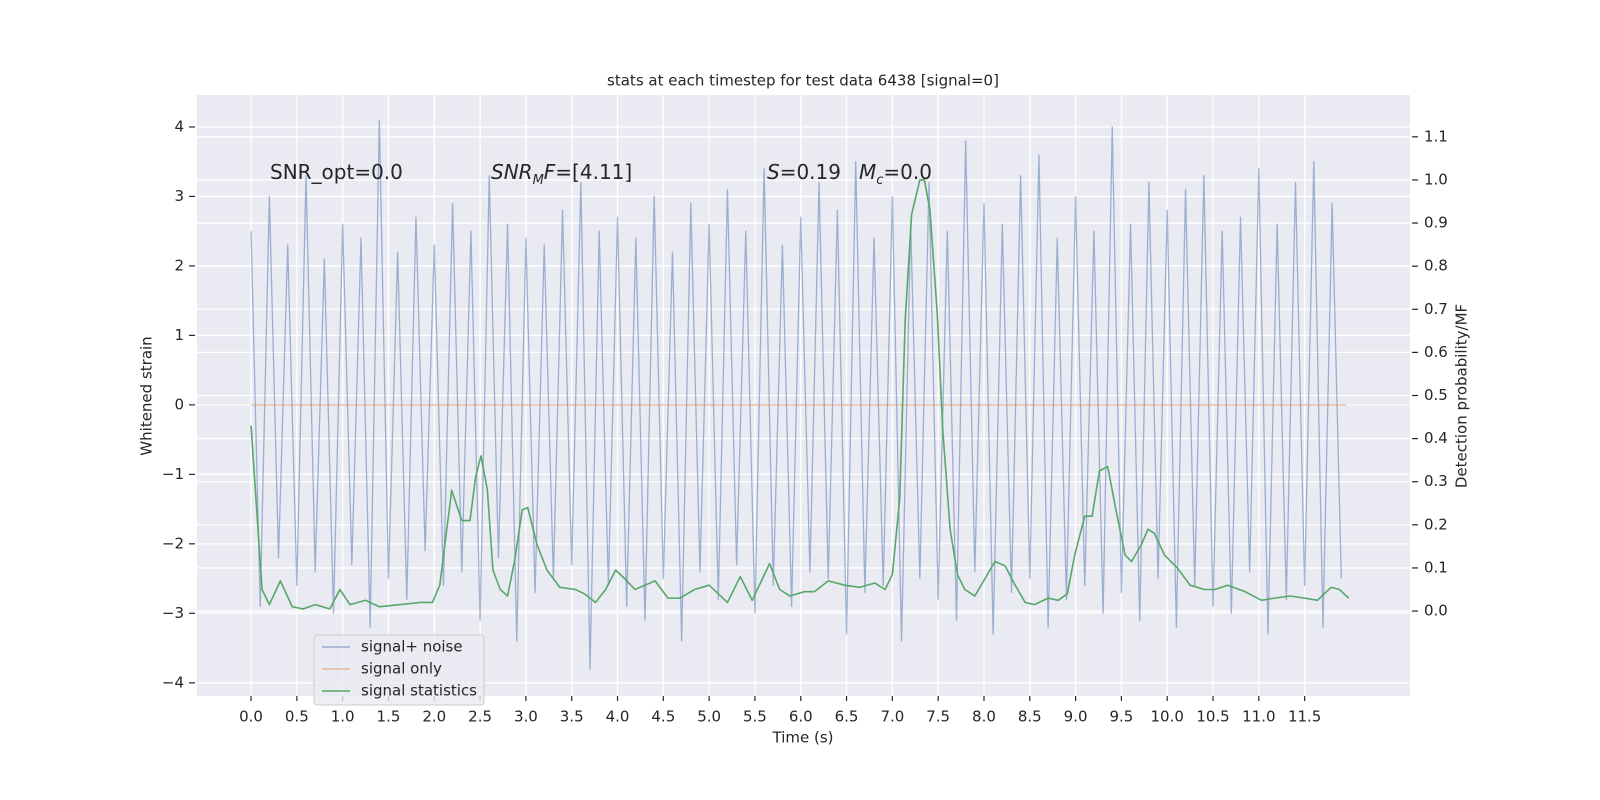 Image resolution: width=1600 pixels, height=800 pixels. Describe the element at coordinates (179, 404) in the screenshot. I see `y-tick-label: 0` at that location.